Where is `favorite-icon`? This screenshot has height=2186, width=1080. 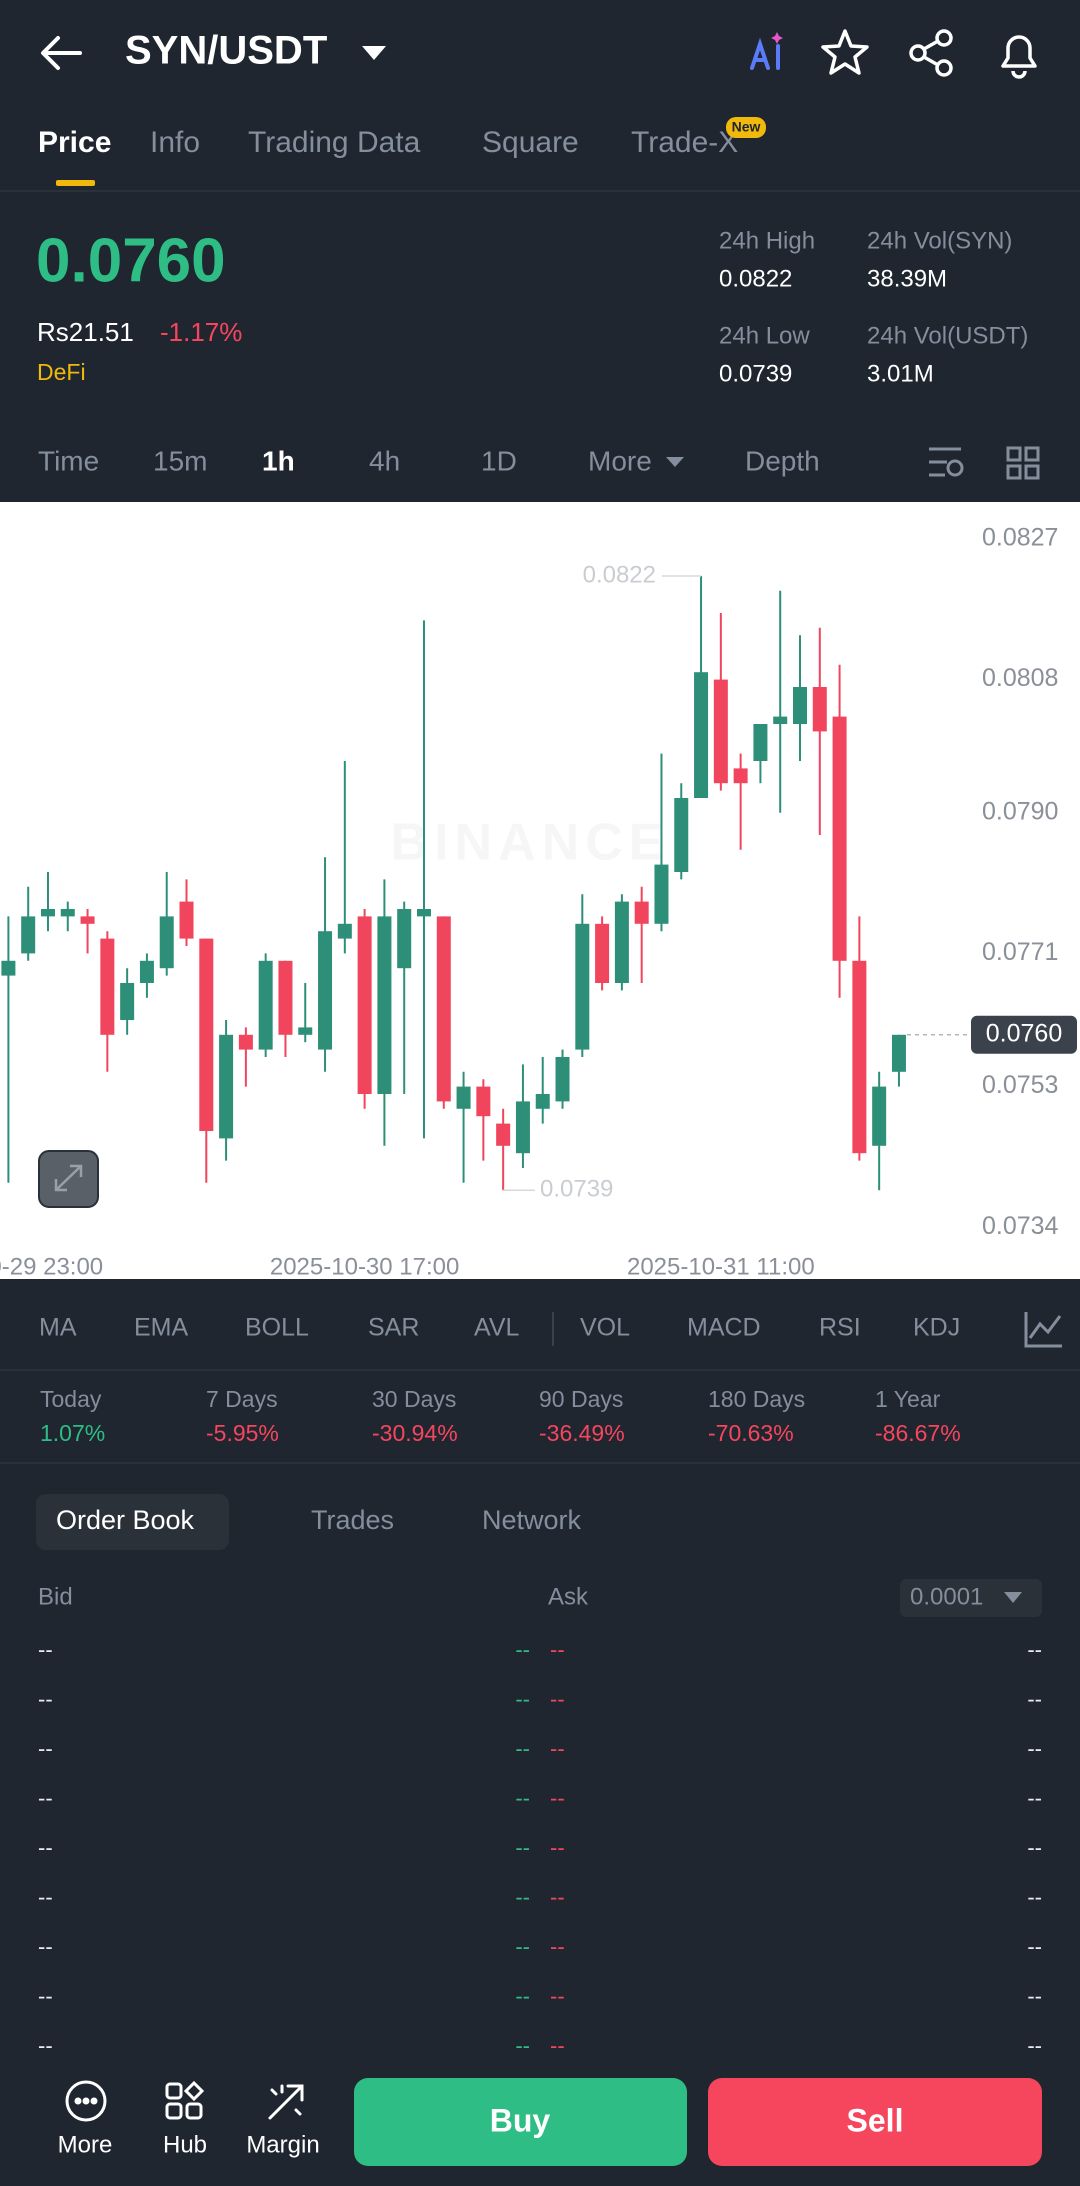
favorite-icon is located at coordinates (845, 52).